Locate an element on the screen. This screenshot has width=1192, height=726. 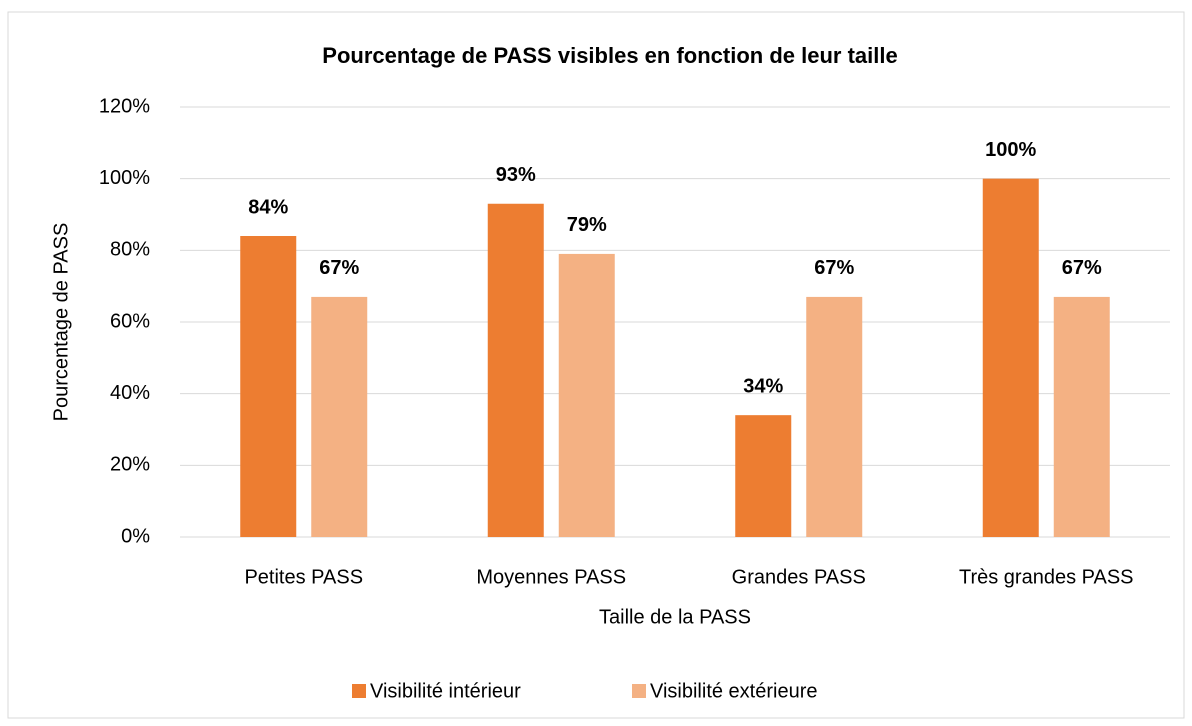
x-tick-label: Grandes PASS is located at coordinates (799, 577).